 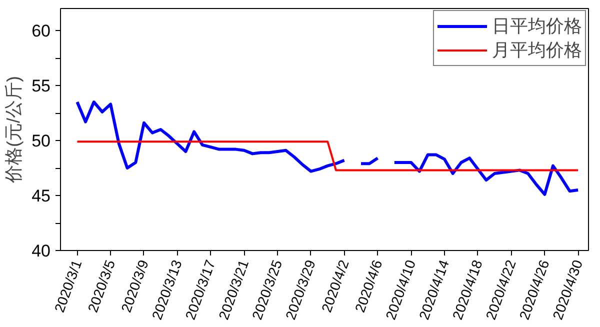 I want to click on y-tick-label: 40, so click(x=41, y=251).